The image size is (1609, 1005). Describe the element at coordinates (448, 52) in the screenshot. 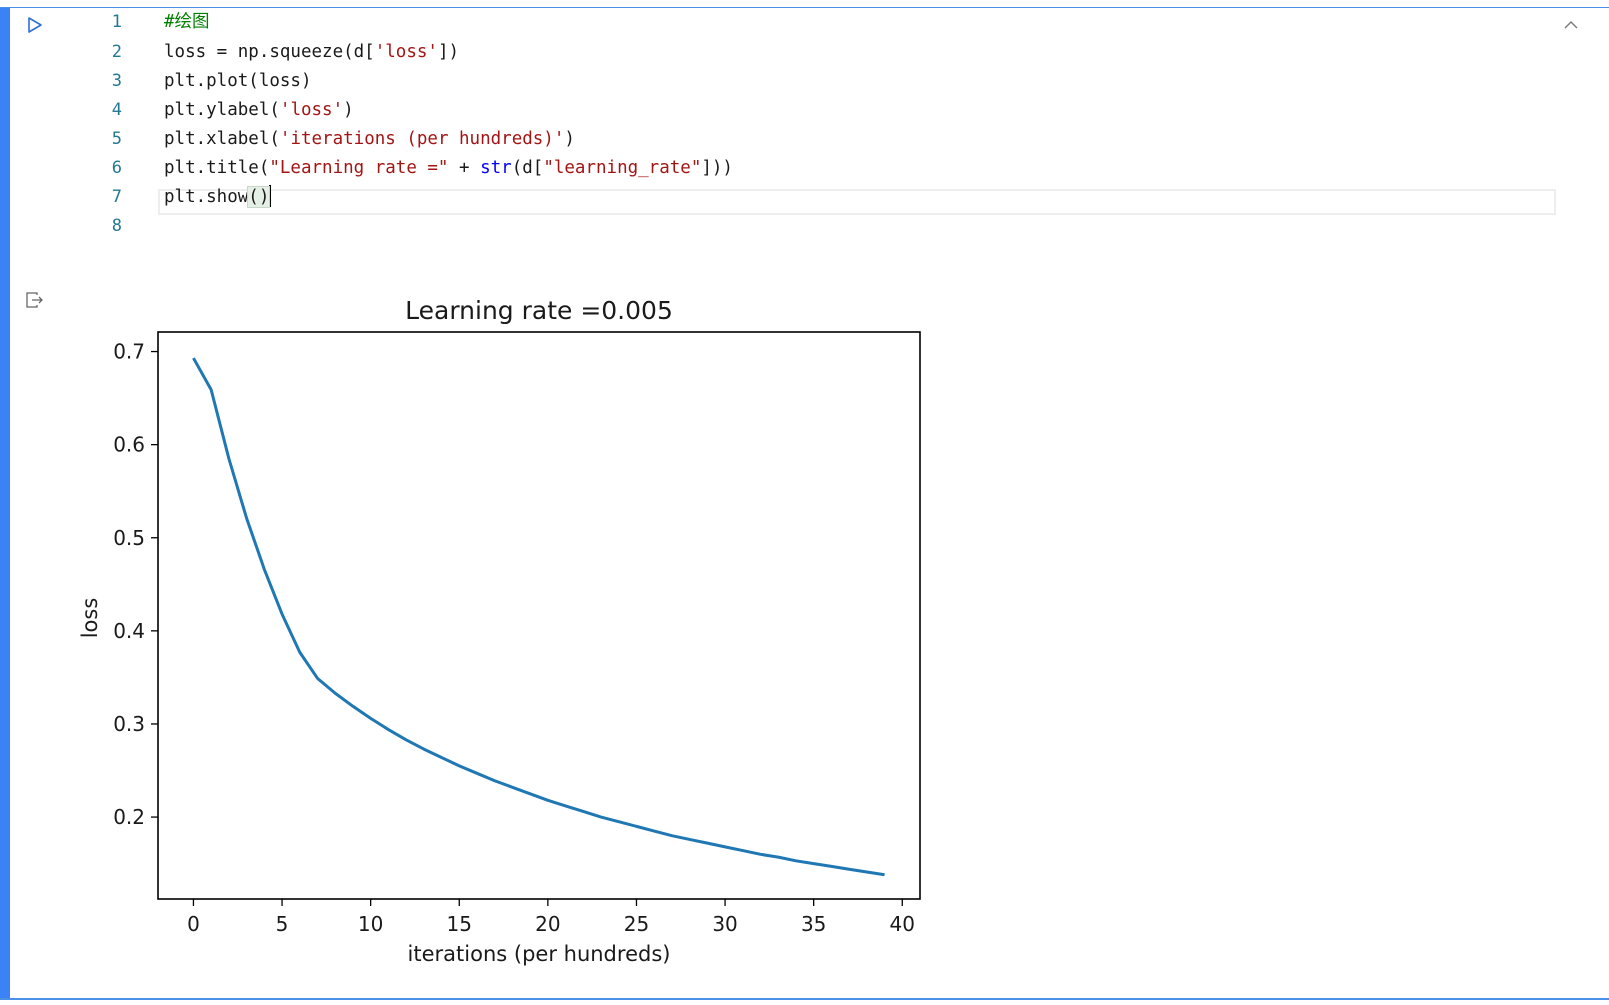

I see `code-token: ])` at that location.